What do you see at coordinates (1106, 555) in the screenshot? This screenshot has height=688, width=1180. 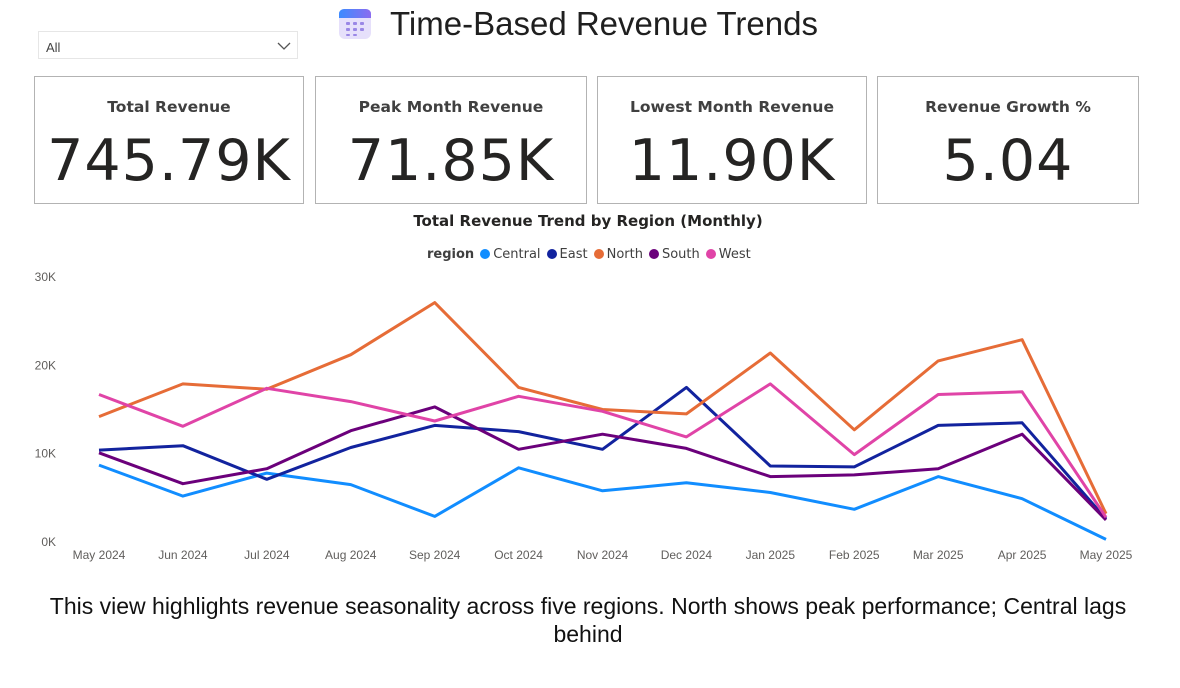 I see `x-tick-label: May 2025` at bounding box center [1106, 555].